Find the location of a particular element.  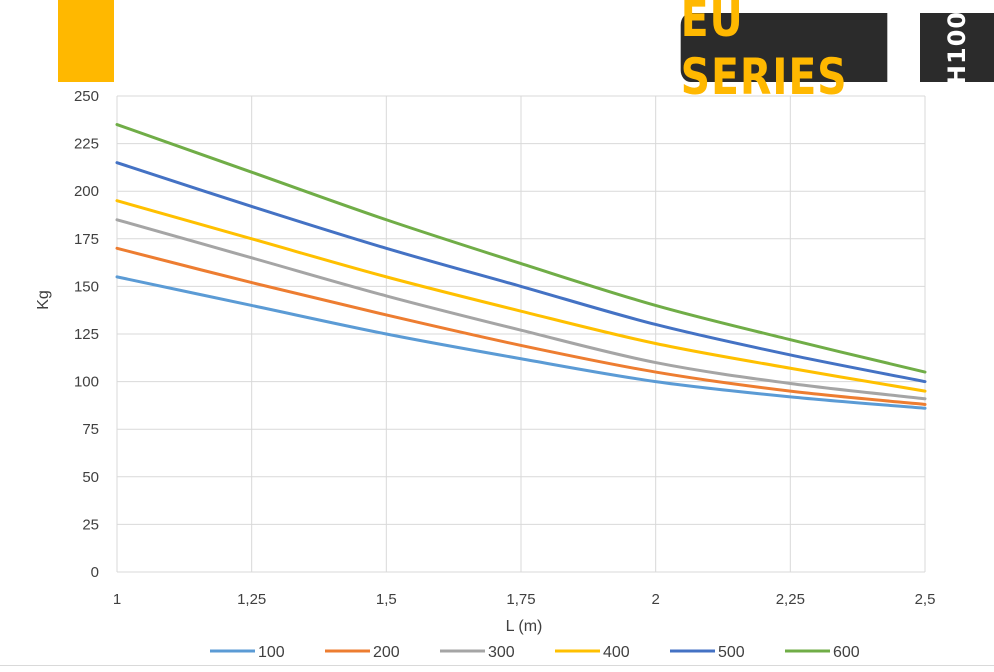

model-label-badge: H100 is located at coordinates (957, 47).